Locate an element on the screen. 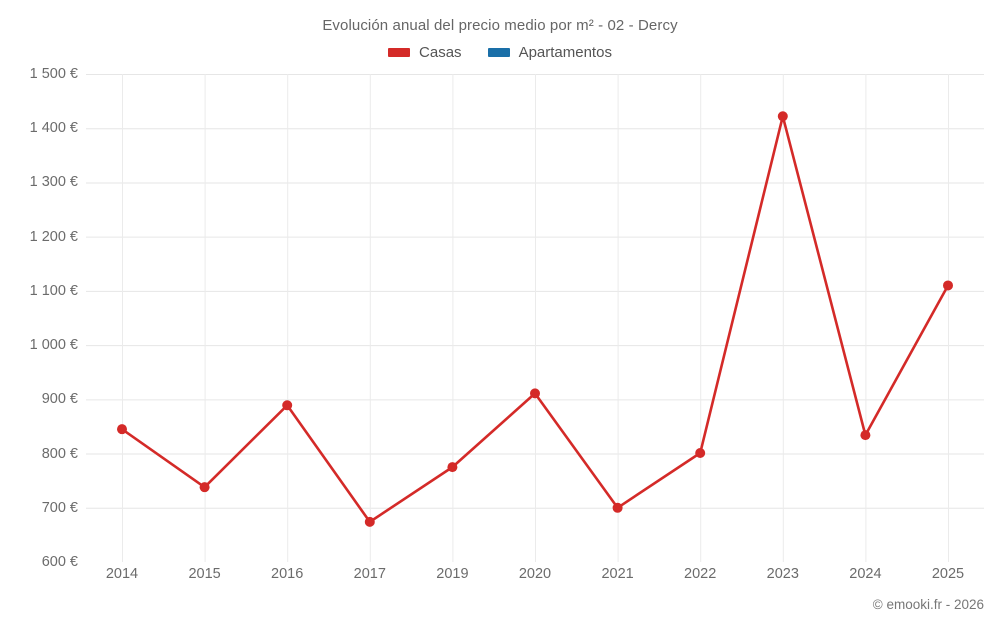 The height and width of the screenshot is (625, 1000). x-axis-tick-label: 2022 is located at coordinates (700, 574).